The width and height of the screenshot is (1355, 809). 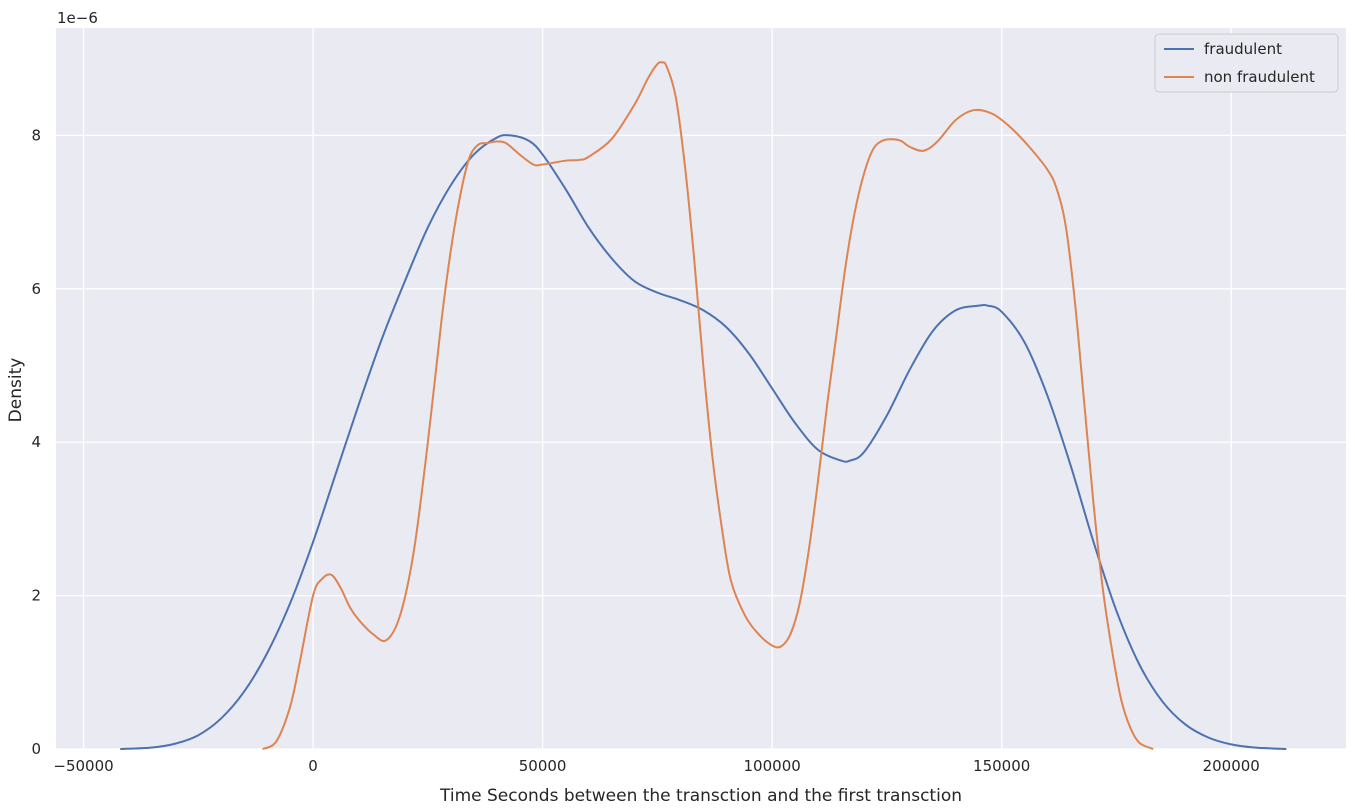 What do you see at coordinates (83, 766) in the screenshot?
I see `x-tick-label: −50000` at bounding box center [83, 766].